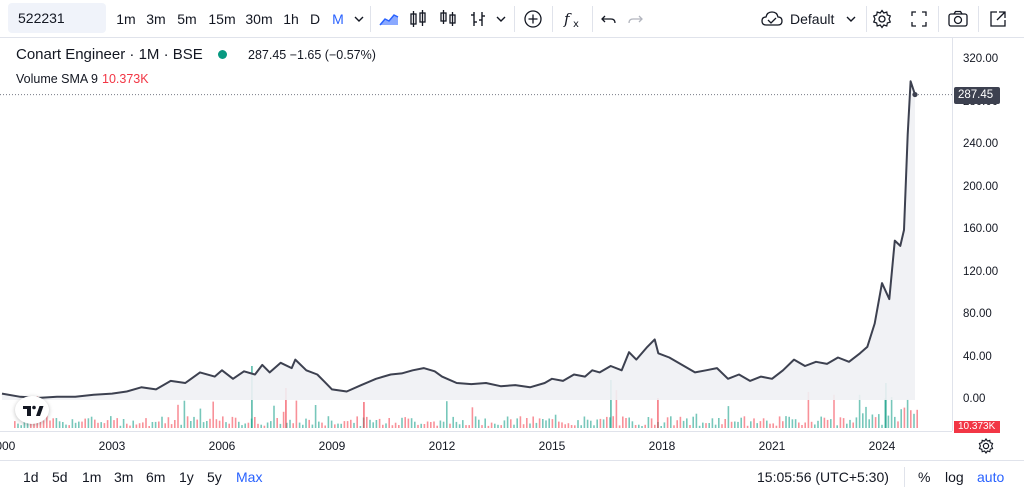 The image size is (1024, 492). Describe the element at coordinates (222, 54) in the screenshot. I see `market-status-dot` at that location.